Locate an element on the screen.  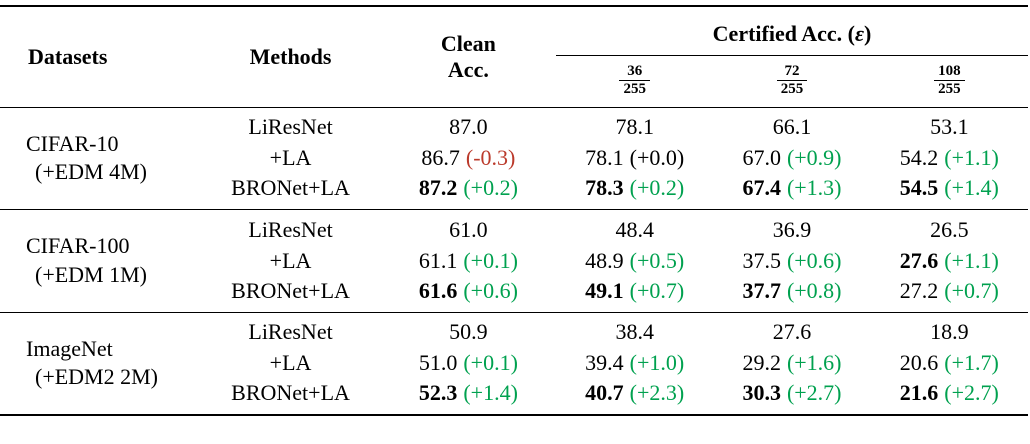
accuracy-value: 18.9 is located at coordinates (949, 332).